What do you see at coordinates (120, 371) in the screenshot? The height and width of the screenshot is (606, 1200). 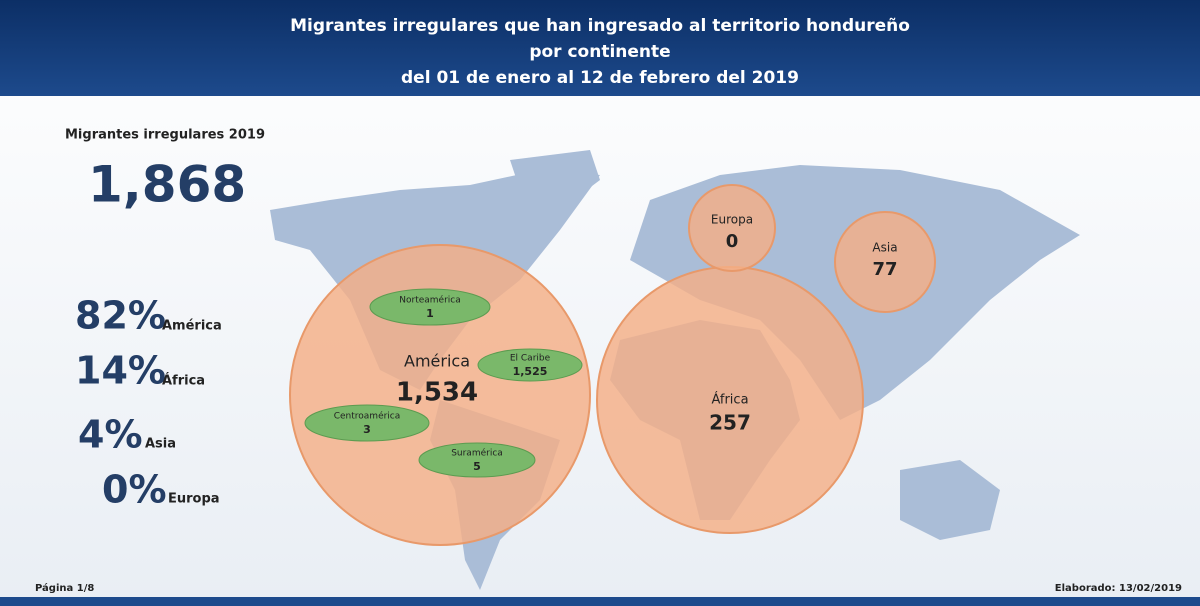 I see `share-percent: 14%` at bounding box center [120, 371].